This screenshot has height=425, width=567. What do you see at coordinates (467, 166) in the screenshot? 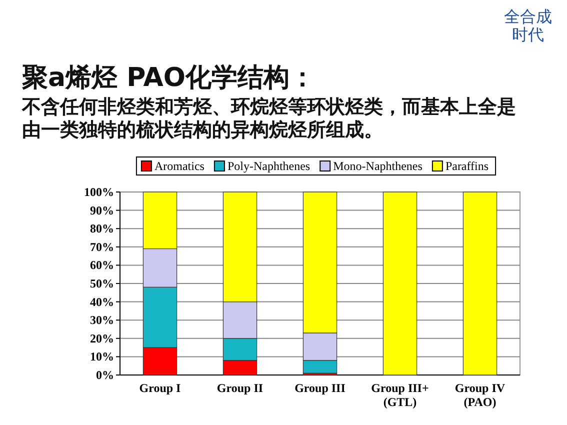
I see `legend-label: Paraffins` at bounding box center [467, 166].